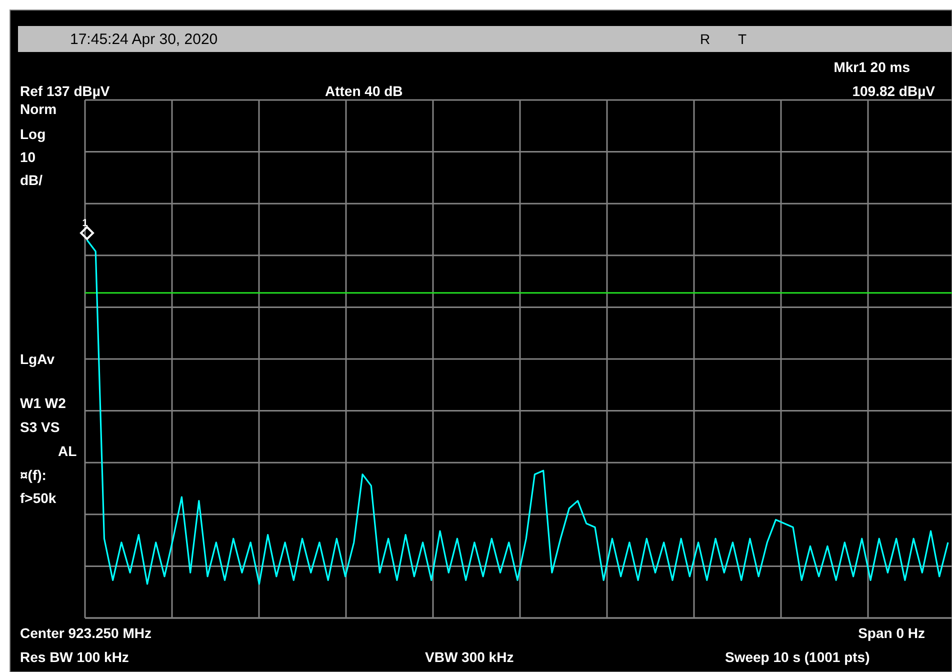  Describe the element at coordinates (705, 39) in the screenshot. I see `text: R` at that location.